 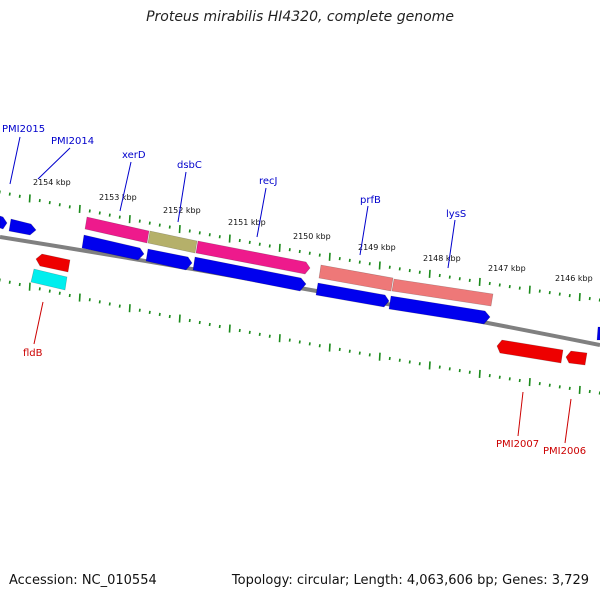 What do you see at coordinates (253, 257) in the screenshot?
I see `gene-recj-feature` at bounding box center [253, 257].